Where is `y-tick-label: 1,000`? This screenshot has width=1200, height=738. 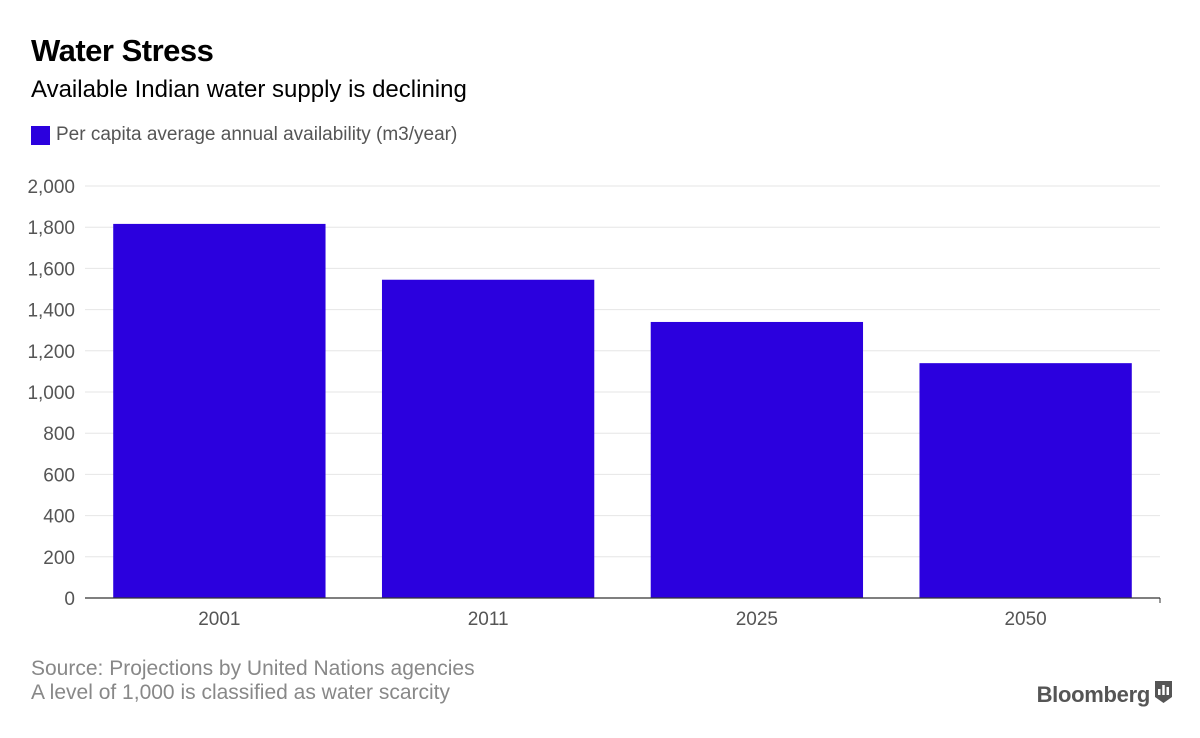 y-tick-label: 1,000 is located at coordinates (51, 393).